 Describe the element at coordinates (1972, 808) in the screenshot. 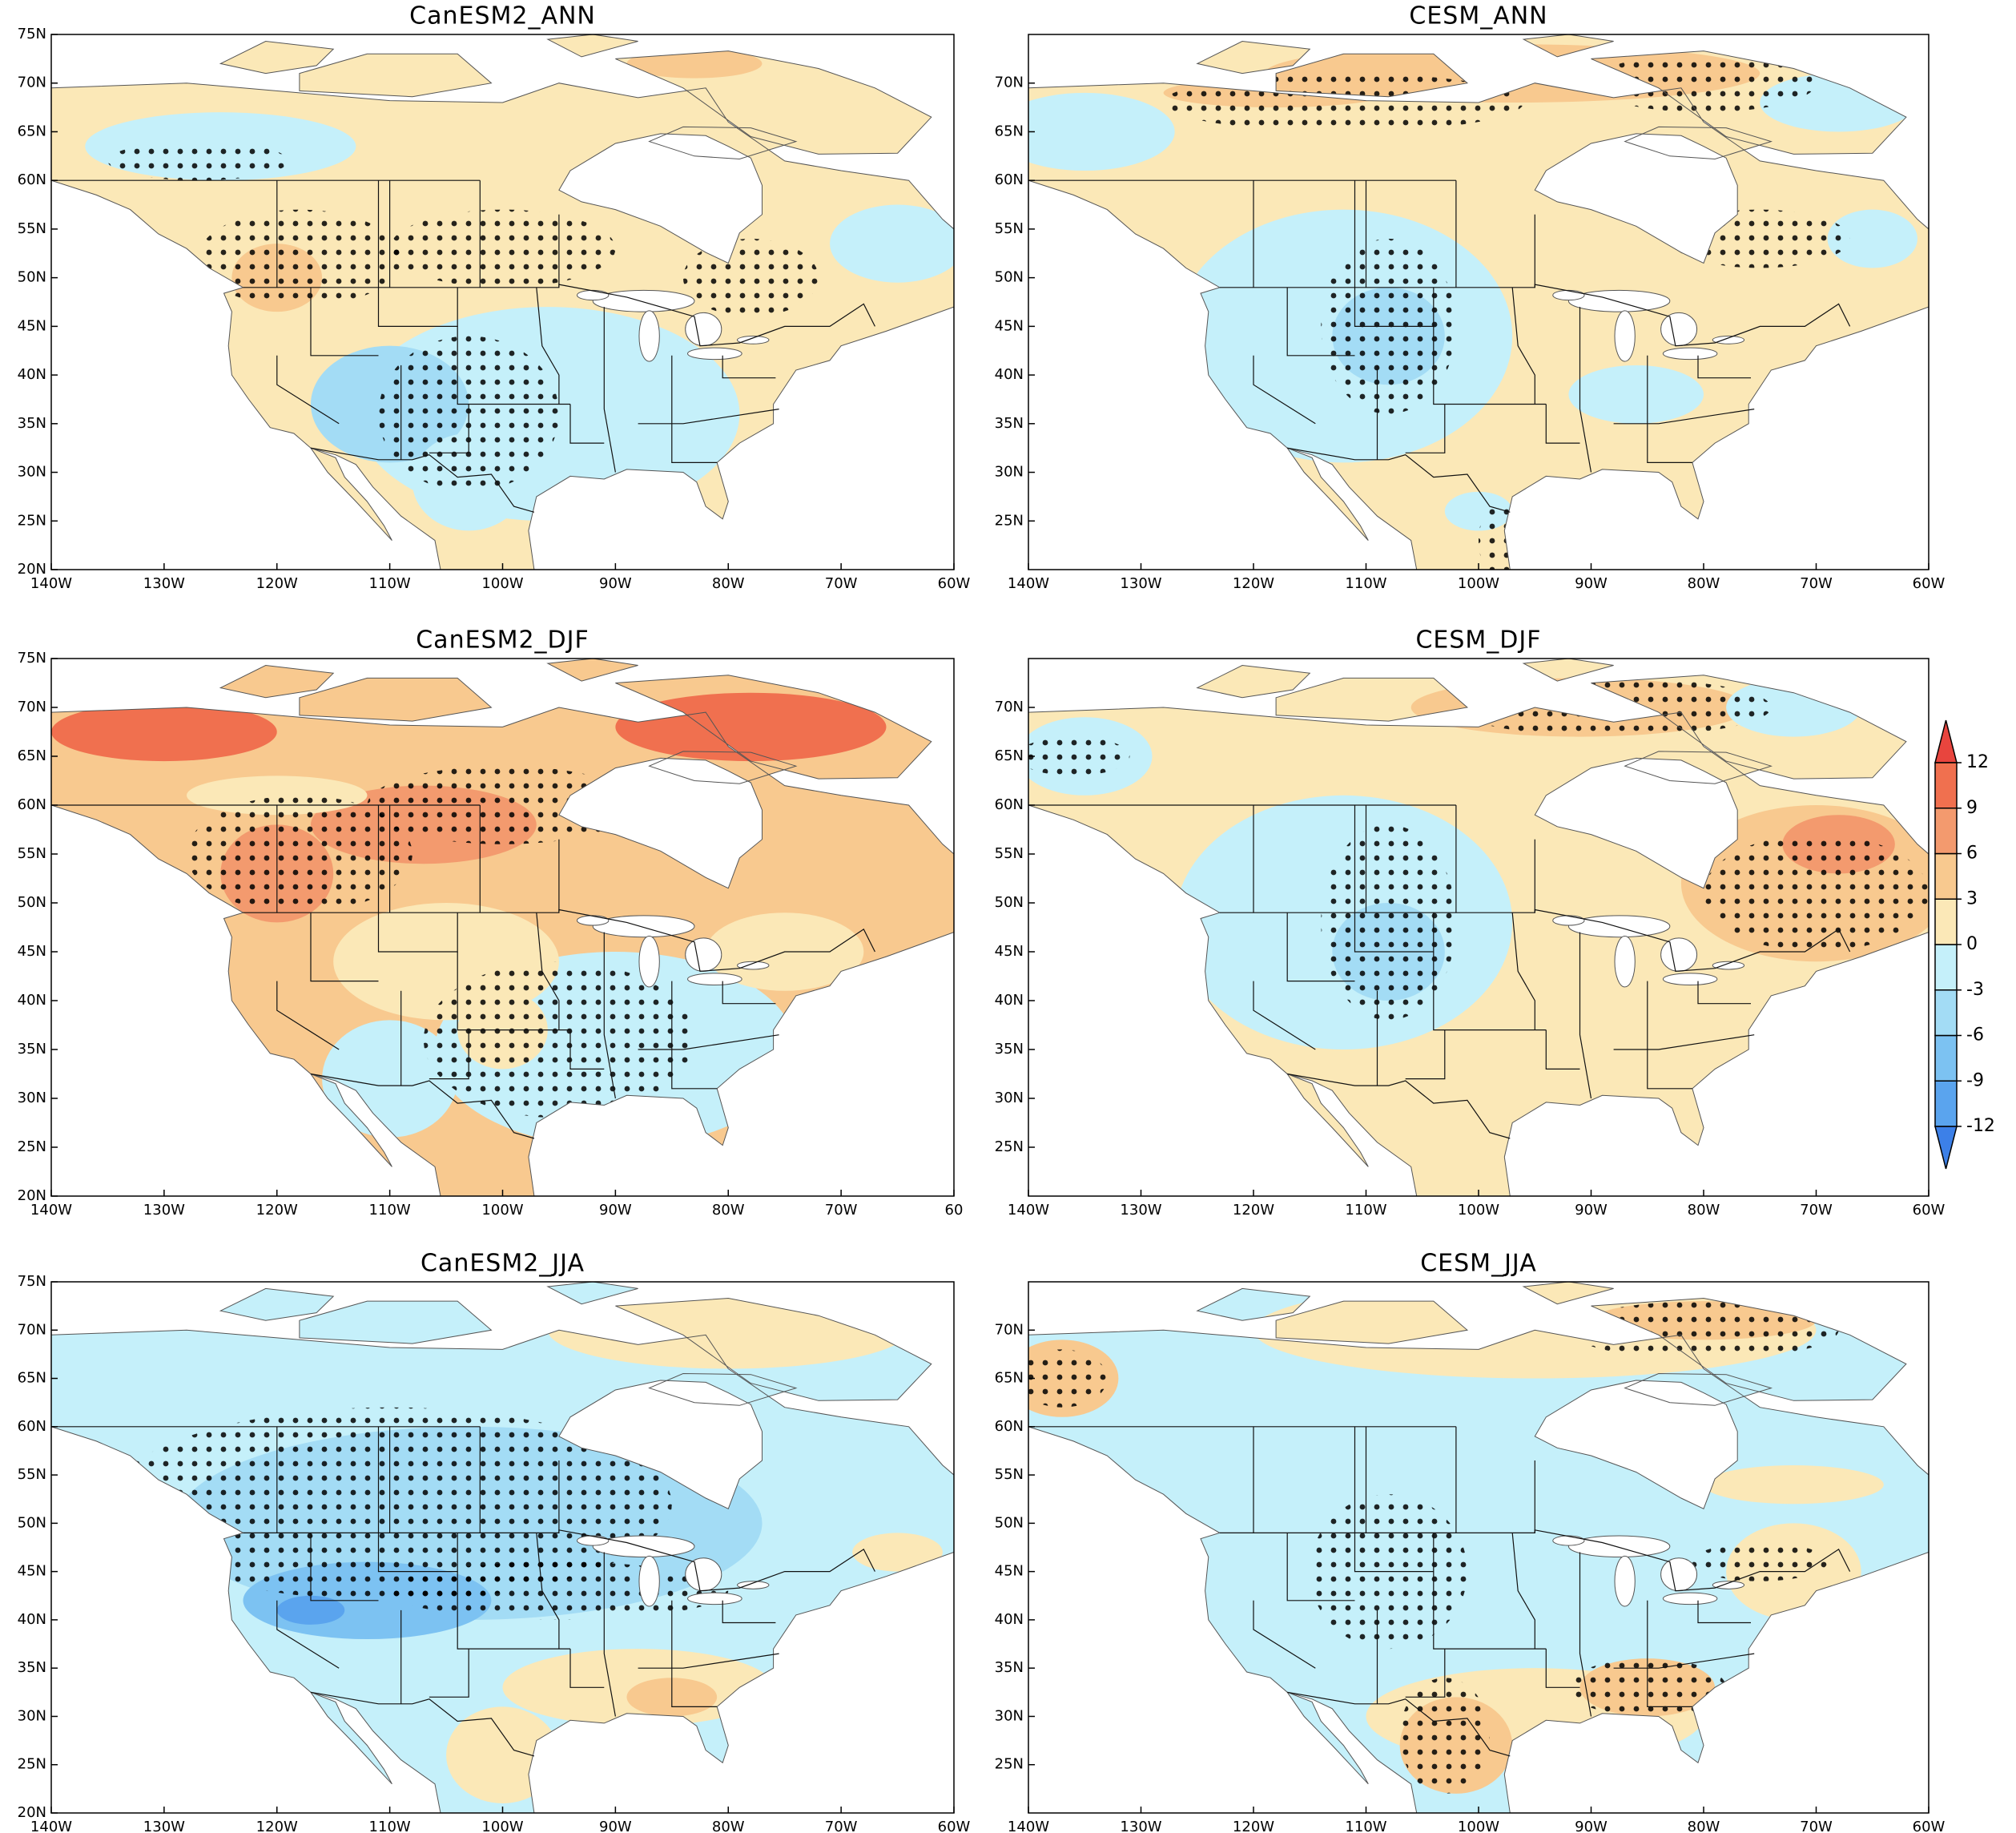

I see `colorbar-label: 9` at that location.